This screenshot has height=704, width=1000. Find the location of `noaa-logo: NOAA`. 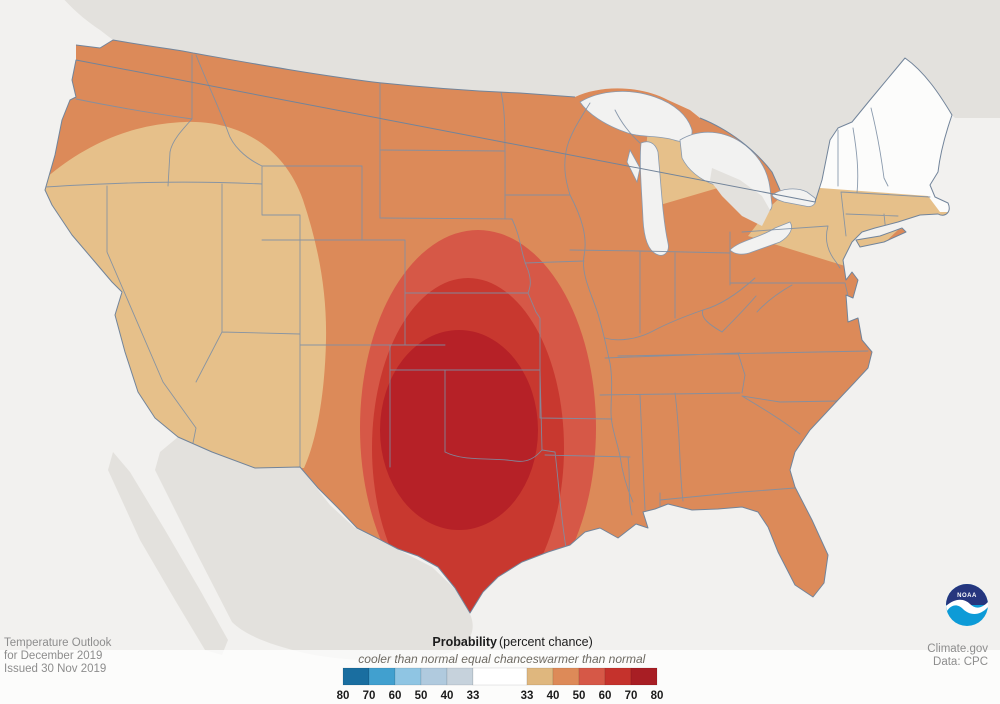

noaa-logo: NOAA is located at coordinates (967, 605).